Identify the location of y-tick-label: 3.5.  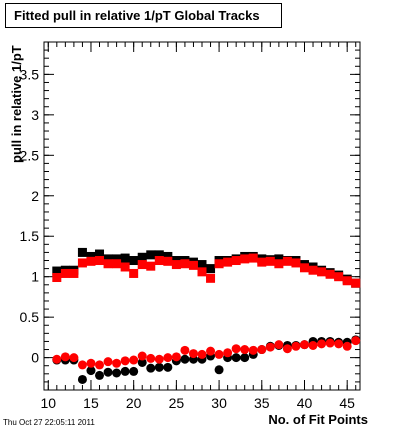
(30, 74).